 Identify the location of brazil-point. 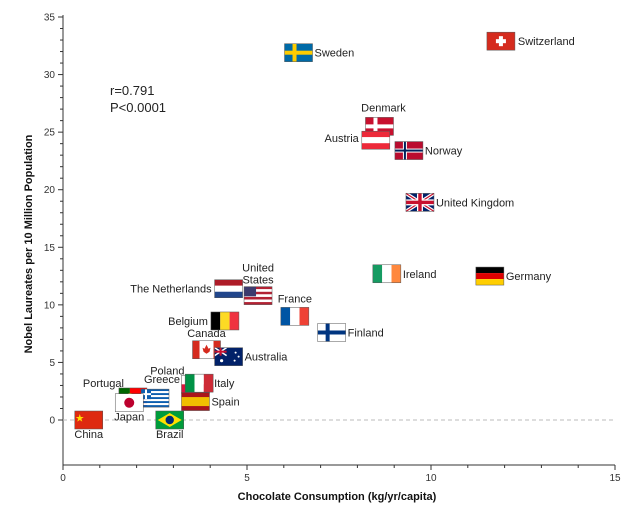
(169, 420).